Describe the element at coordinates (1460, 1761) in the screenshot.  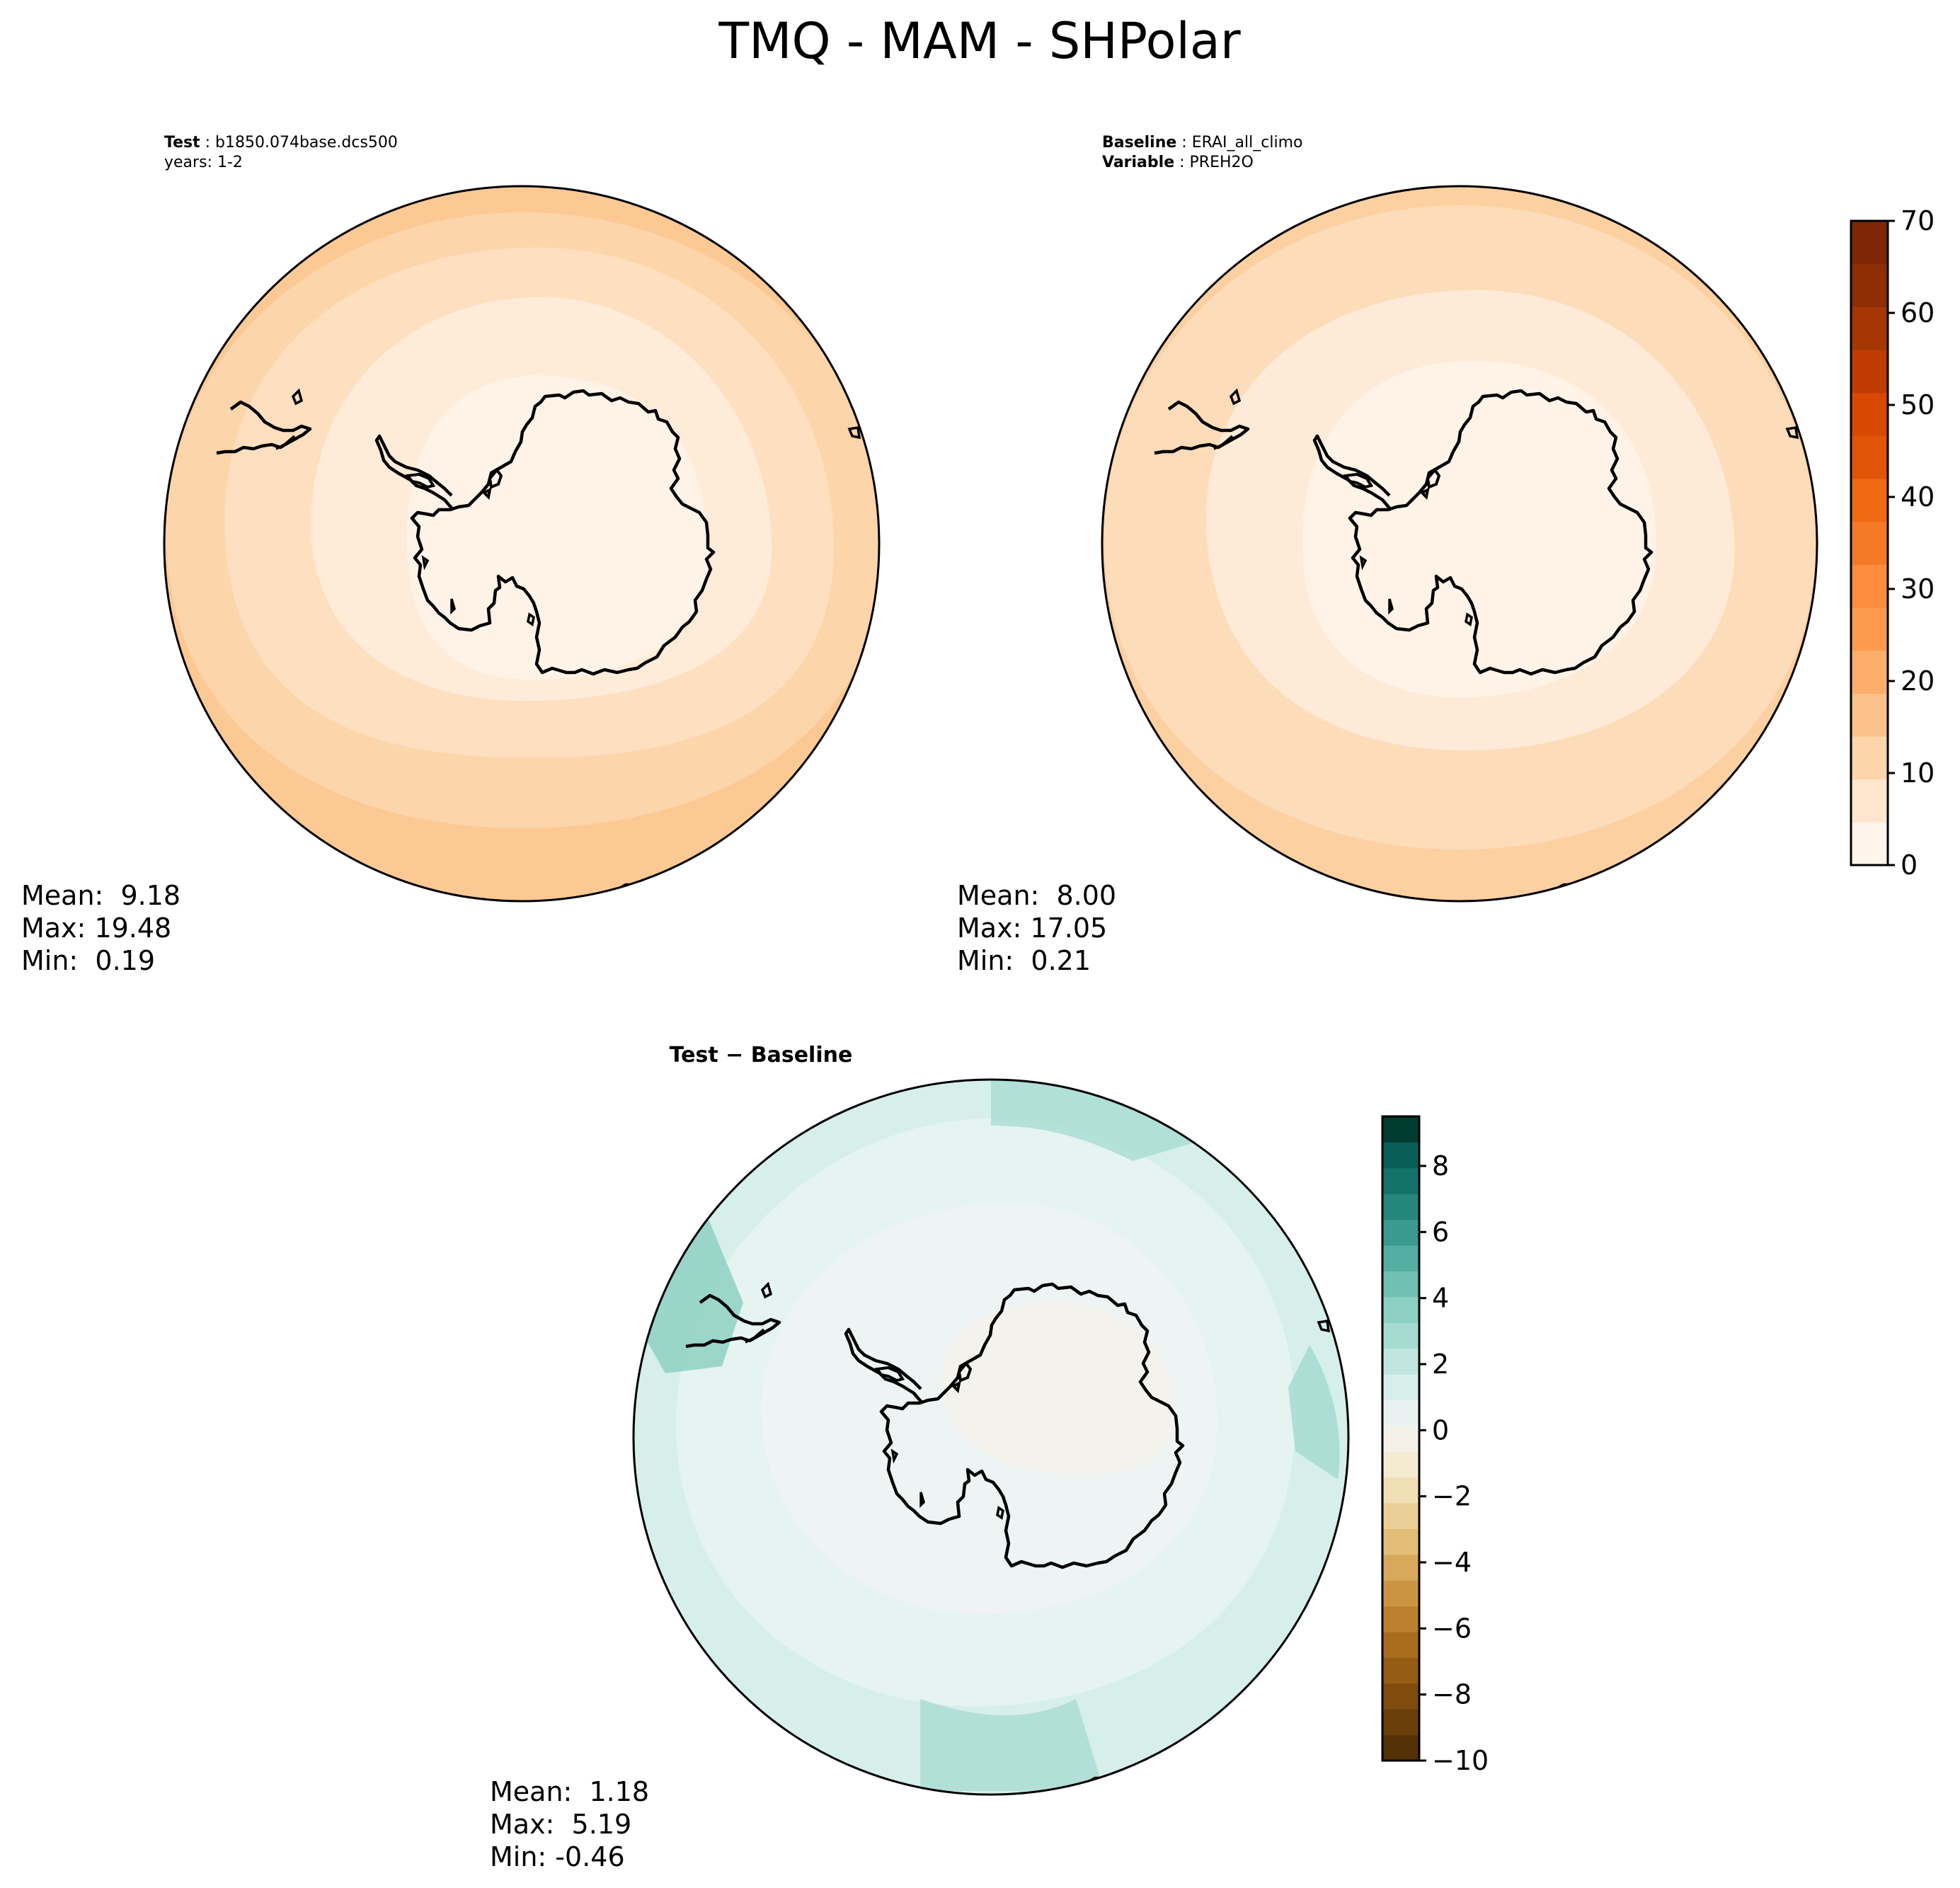
I see `colorbar-diff-tick-label: −10` at that location.